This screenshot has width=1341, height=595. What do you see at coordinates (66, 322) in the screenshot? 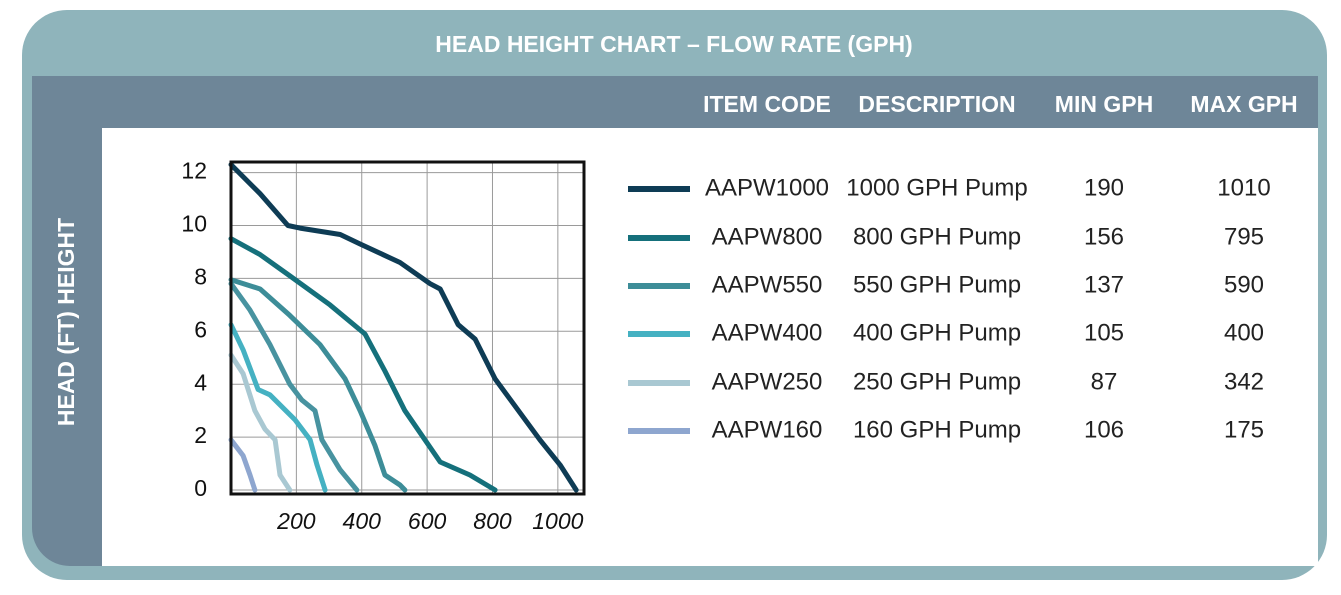
I see `y-axis-label: HEAD (FT) HEIGHT` at bounding box center [66, 322].